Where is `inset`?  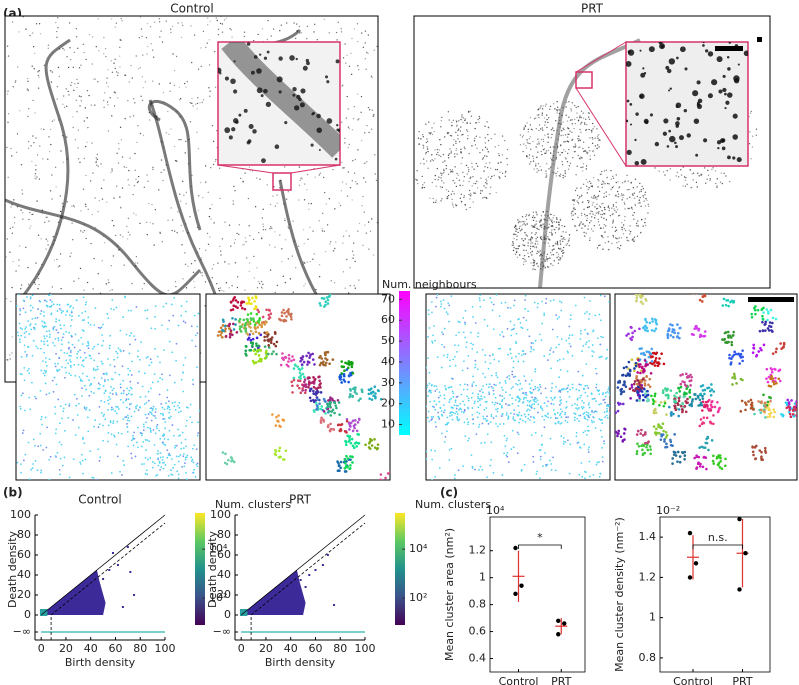
inset is located at coordinates (687, 104).